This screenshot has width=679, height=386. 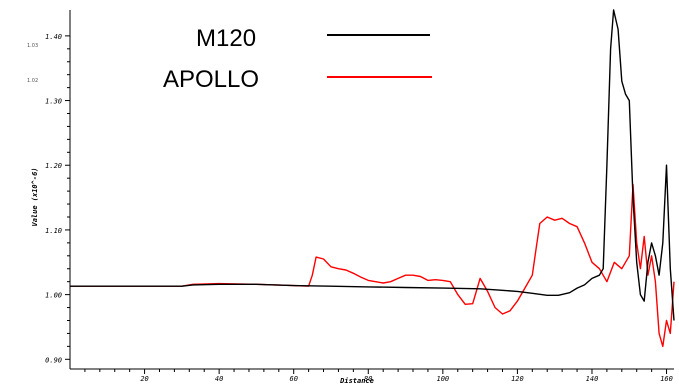 I want to click on x-tick-label: 100, so click(x=443, y=379).